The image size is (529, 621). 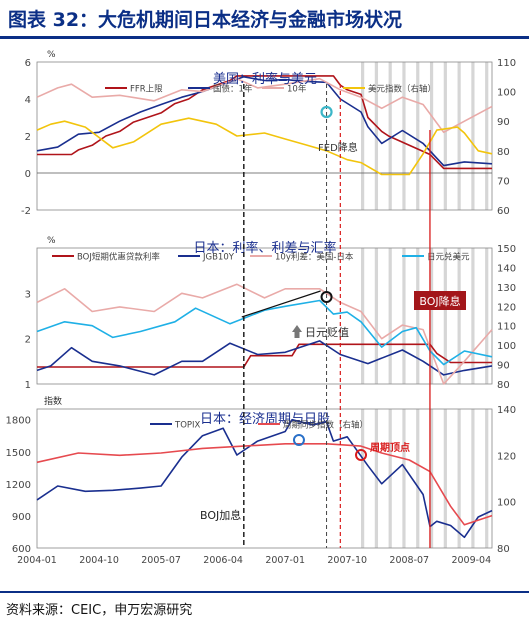 What do you see at coordinates (506, 249) in the screenshot?
I see `right-tick-label: 150` at bounding box center [506, 249].